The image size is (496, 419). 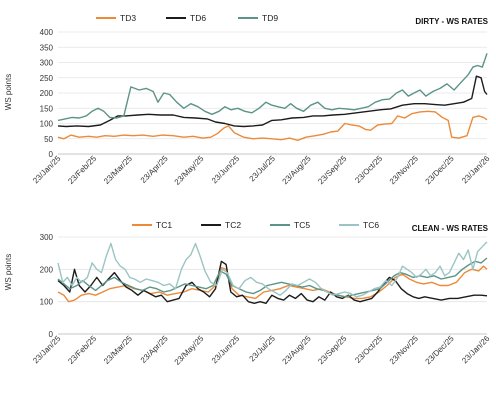 What do you see at coordinates (233, 225) in the screenshot?
I see `legend-label: TC2` at bounding box center [233, 225].